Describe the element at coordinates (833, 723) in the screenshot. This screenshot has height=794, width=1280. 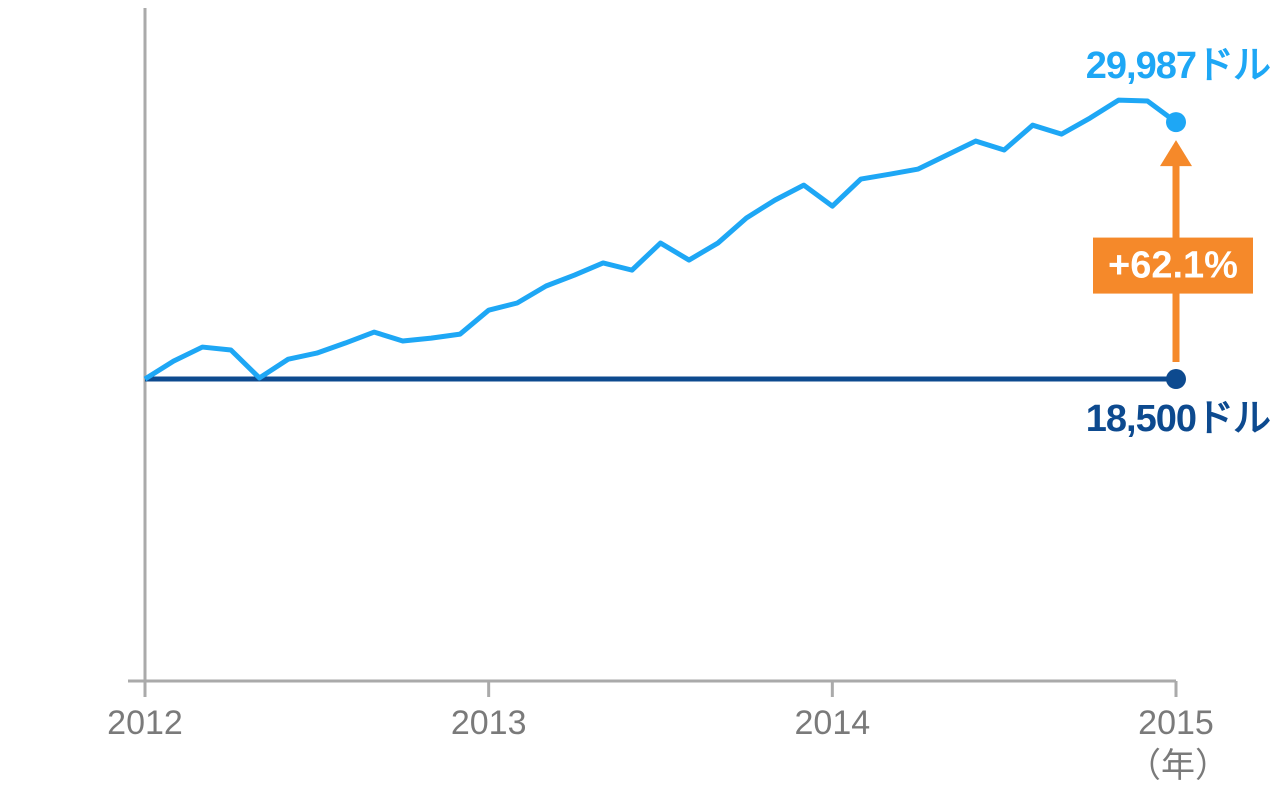
I see `x-tick-label: 2014` at that location.